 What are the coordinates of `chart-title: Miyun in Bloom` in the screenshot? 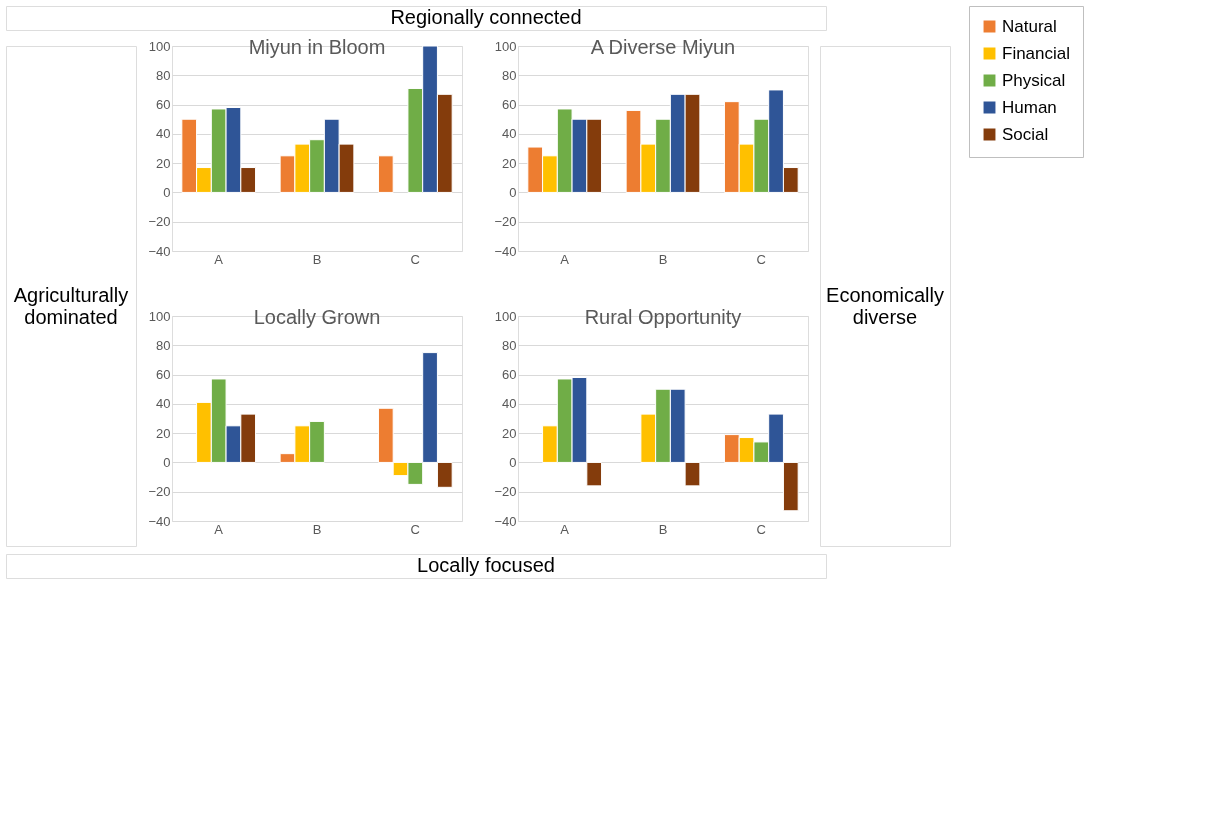 It's located at (317, 47).